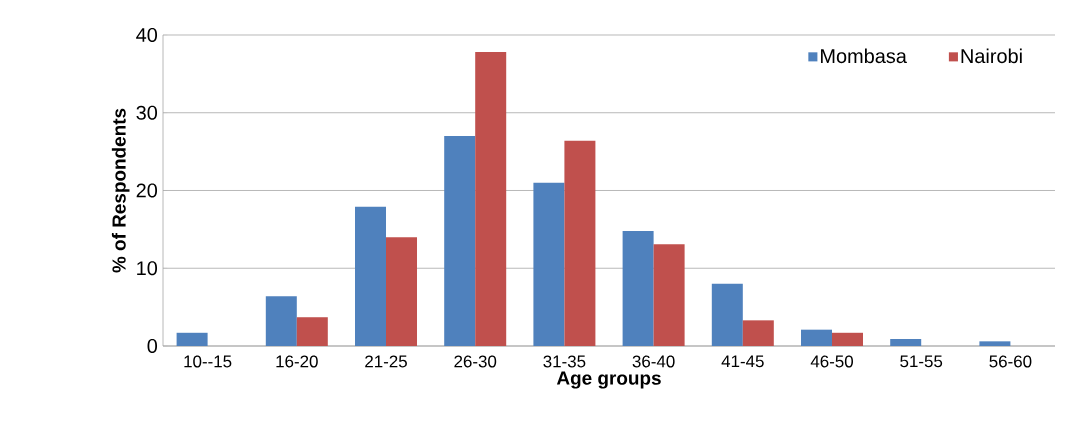 The height and width of the screenshot is (424, 1074). What do you see at coordinates (297, 361) in the screenshot?
I see `x-tick-label: 16-20` at bounding box center [297, 361].